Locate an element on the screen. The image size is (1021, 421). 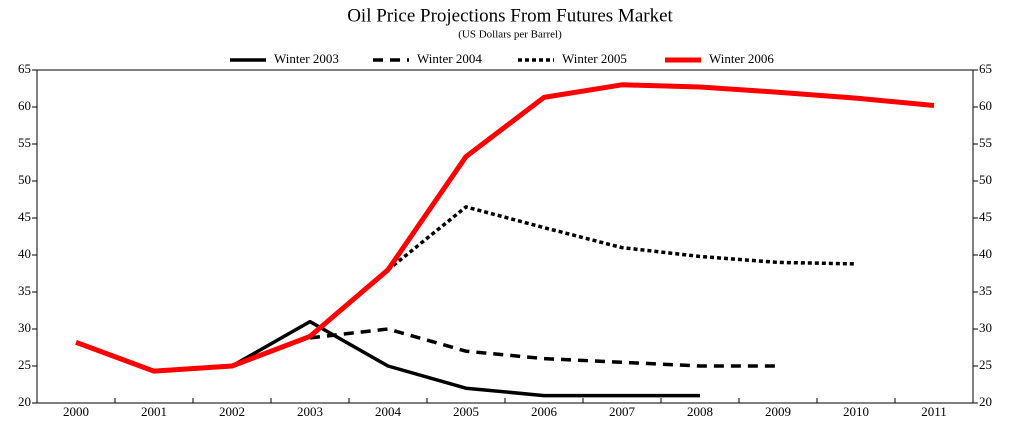
y2-tick-label: 55 is located at coordinates (985, 142).